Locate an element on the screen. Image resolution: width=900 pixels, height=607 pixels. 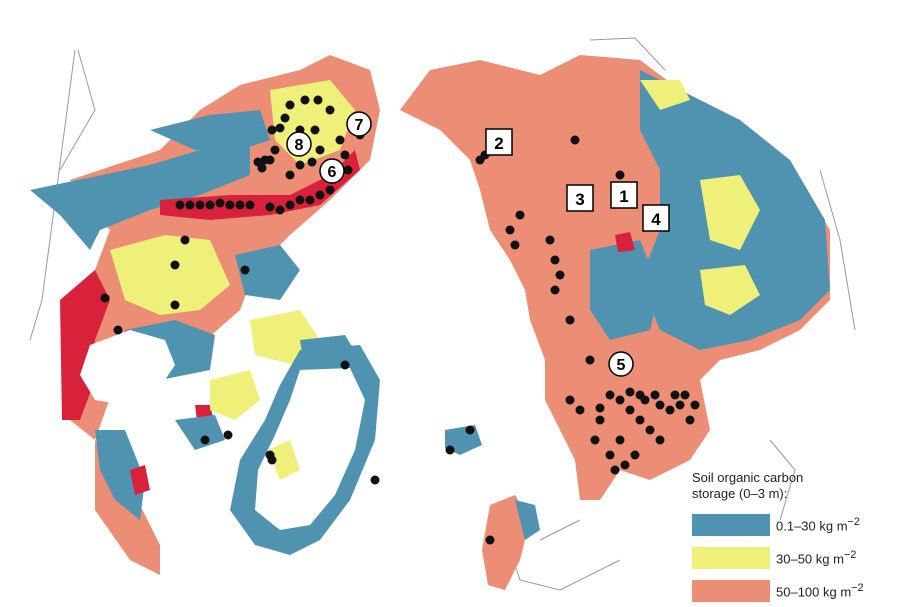
legend-title: Soil organic carbon storage (0–3 m): is located at coordinates (792, 486).